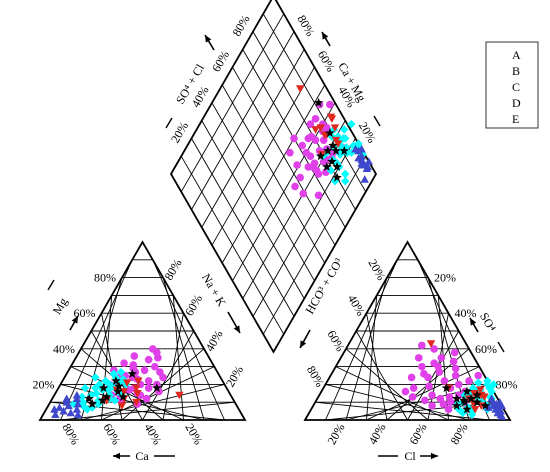 The height and width of the screenshot is (472, 550). Describe the element at coordinates (516, 103) in the screenshot. I see `legend-label-d: D` at that location.